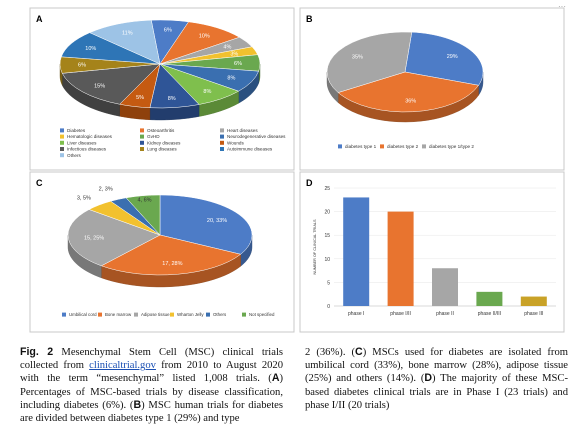 This screenshot has height=434, width=572. What do you see at coordinates (356, 251) in the screenshot?
I see `bar-d-bar-phase-i` at bounding box center [356, 251].